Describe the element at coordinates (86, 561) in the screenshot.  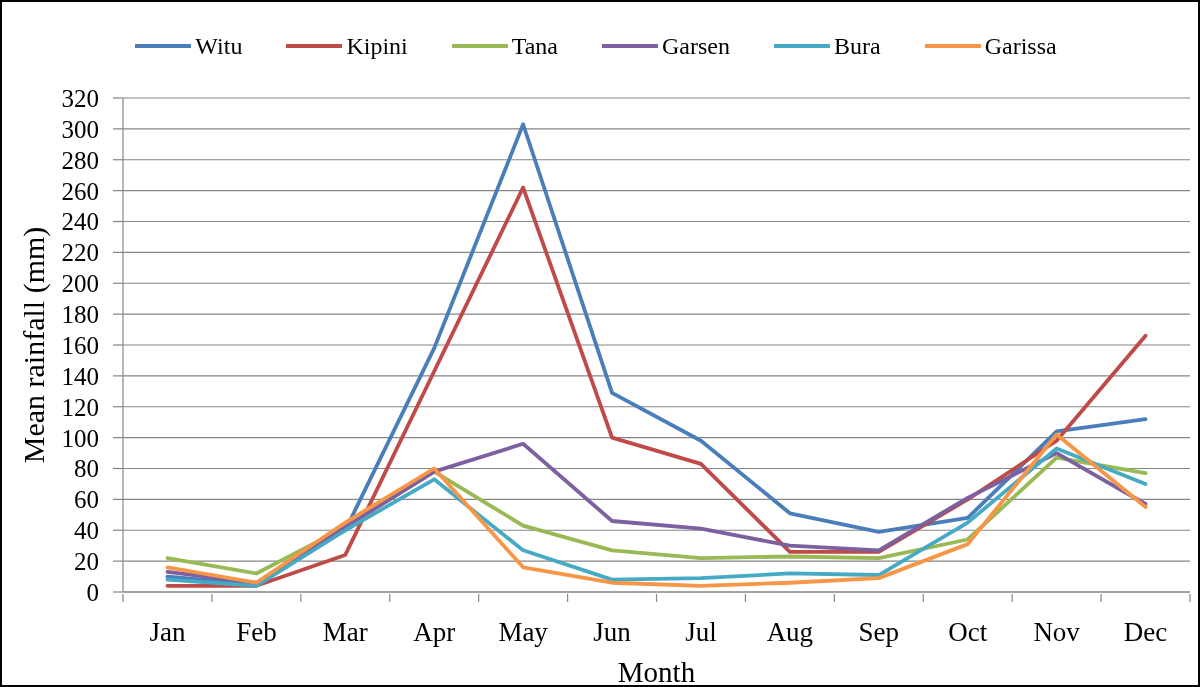
I see `y-tick-label: 20` at that location.